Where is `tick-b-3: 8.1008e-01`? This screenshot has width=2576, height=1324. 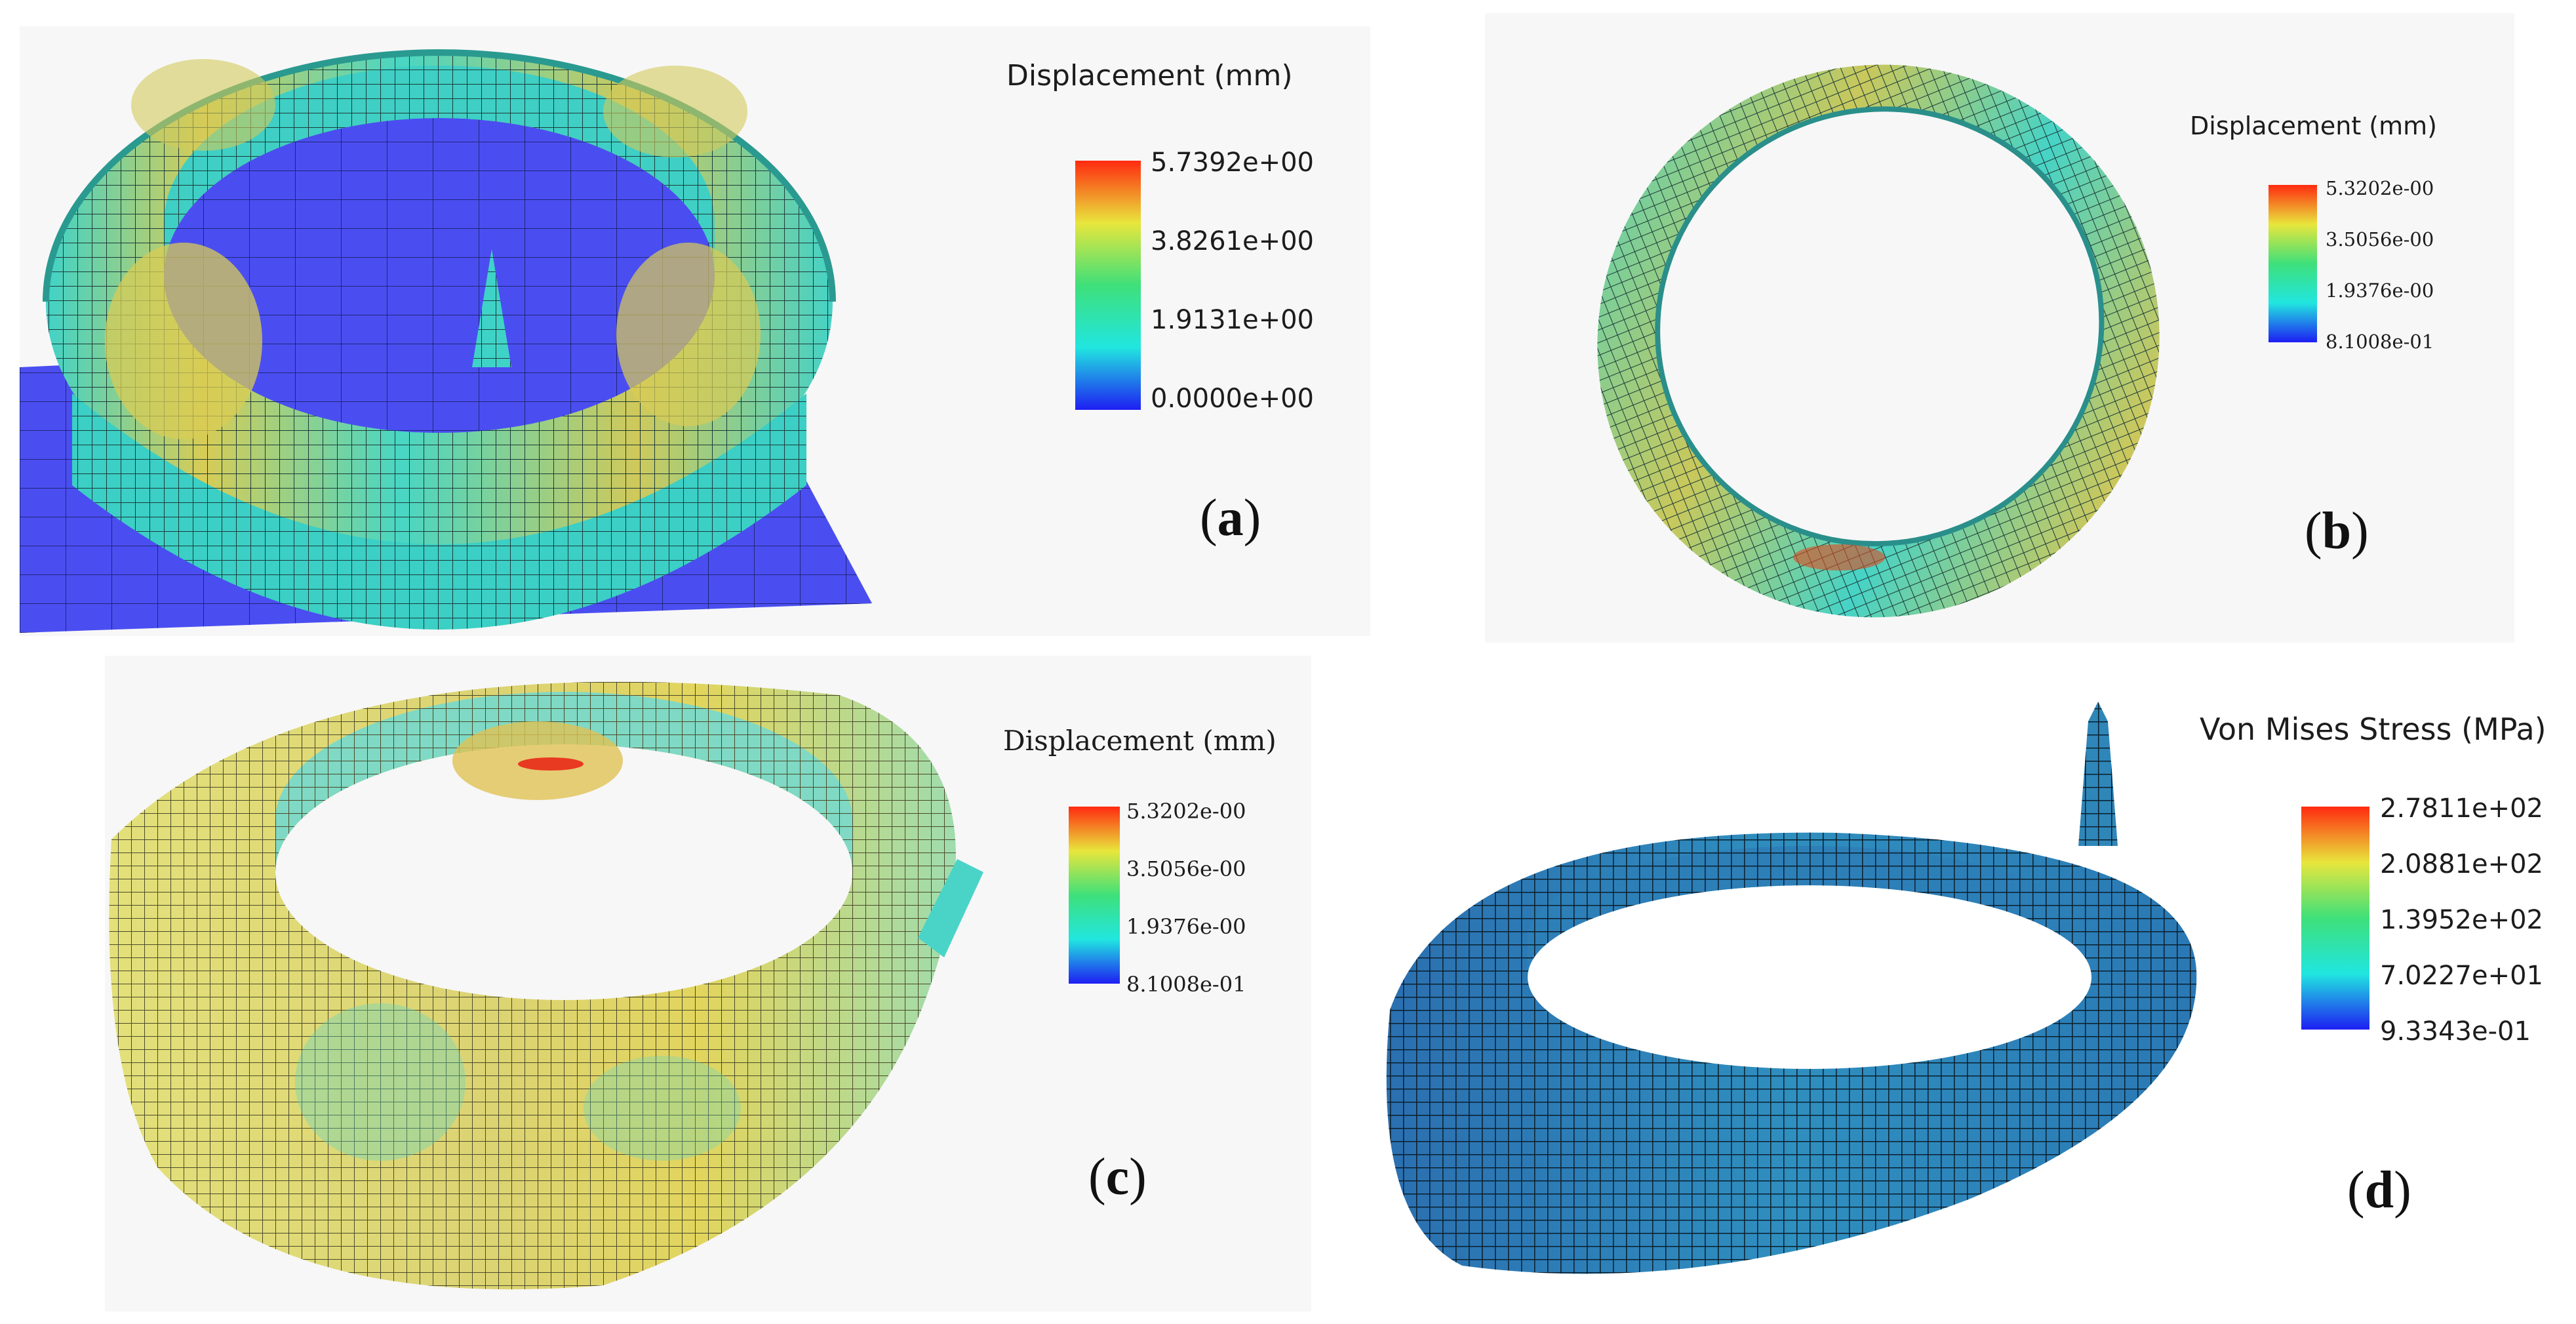
tick-b-3: 8.1008e-01 is located at coordinates (2380, 342).